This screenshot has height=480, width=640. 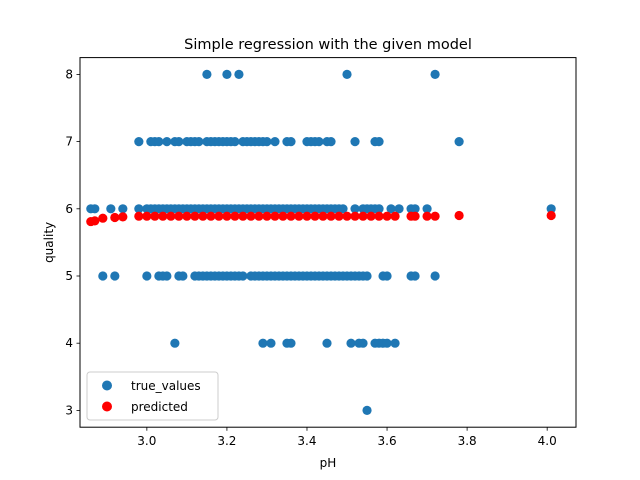 What do you see at coordinates (159, 407) in the screenshot?
I see `legend-label-predicted: predicted` at bounding box center [159, 407].